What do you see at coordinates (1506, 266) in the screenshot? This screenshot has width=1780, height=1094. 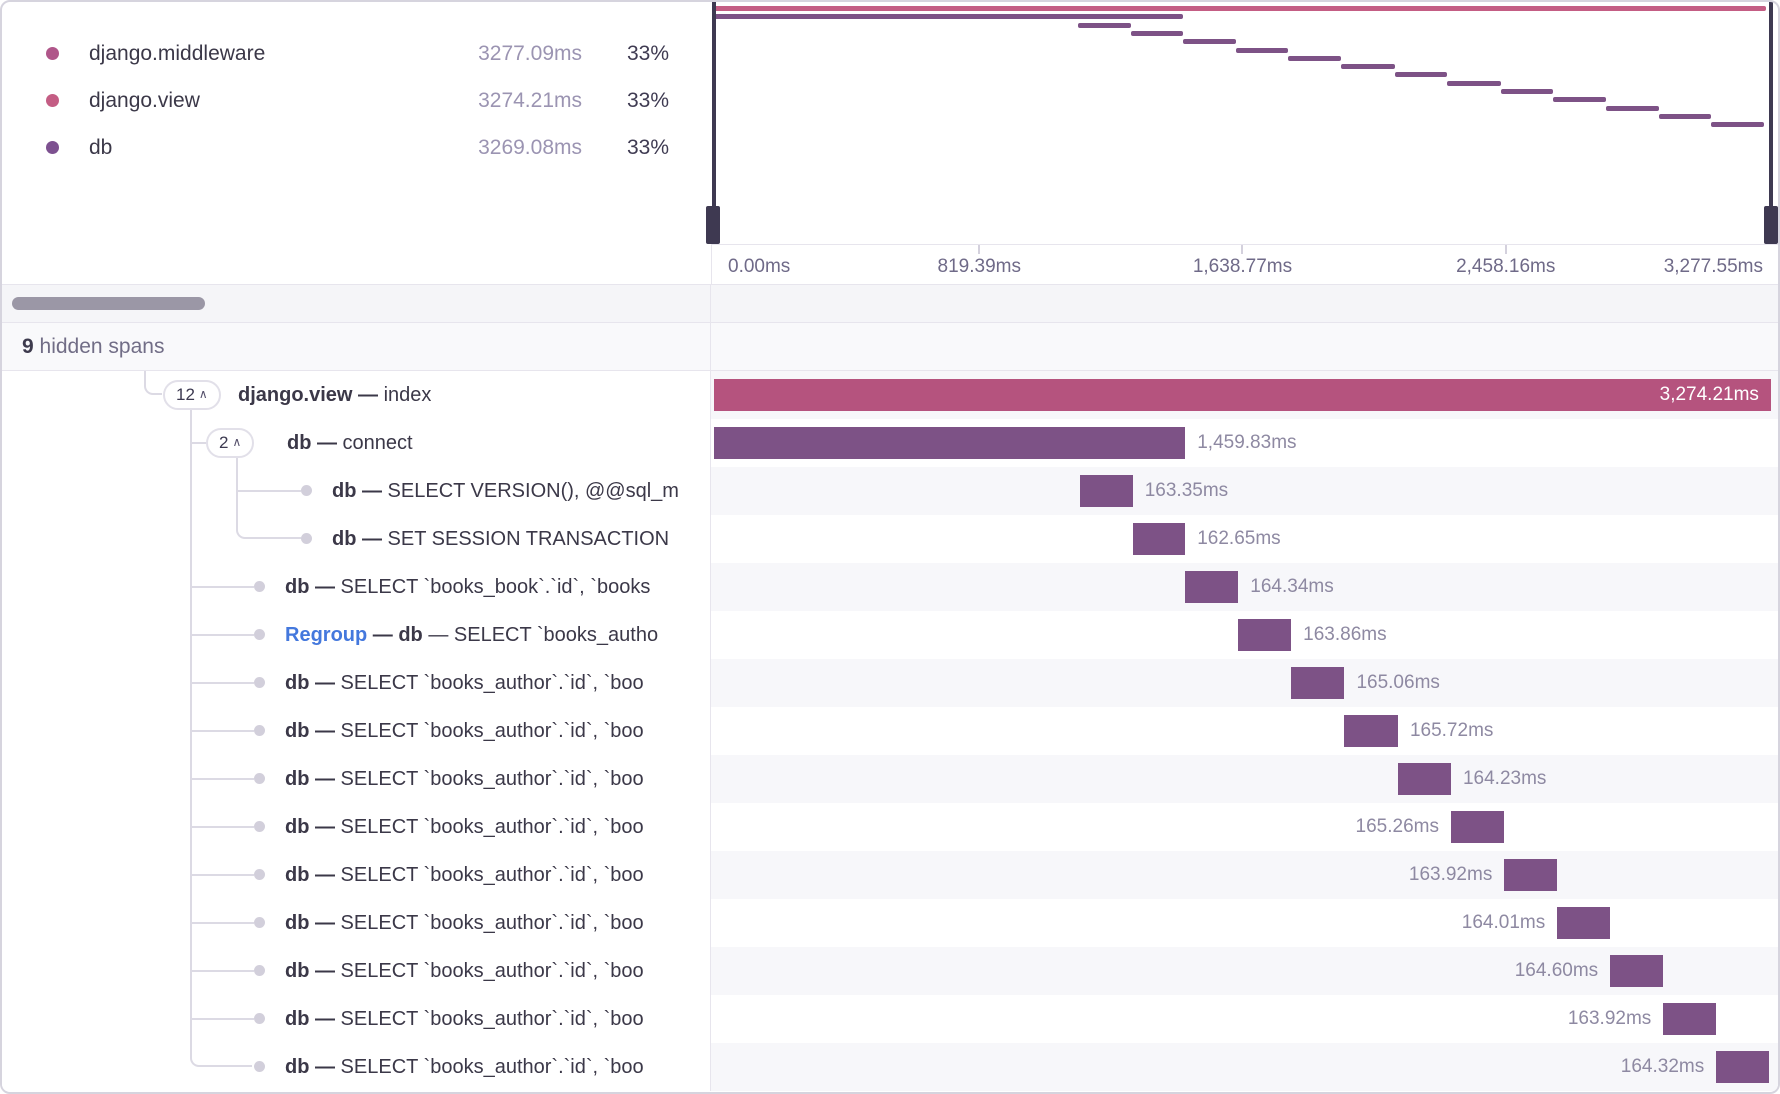 I see `axis-tick-label: 2,458.16ms` at bounding box center [1506, 266].